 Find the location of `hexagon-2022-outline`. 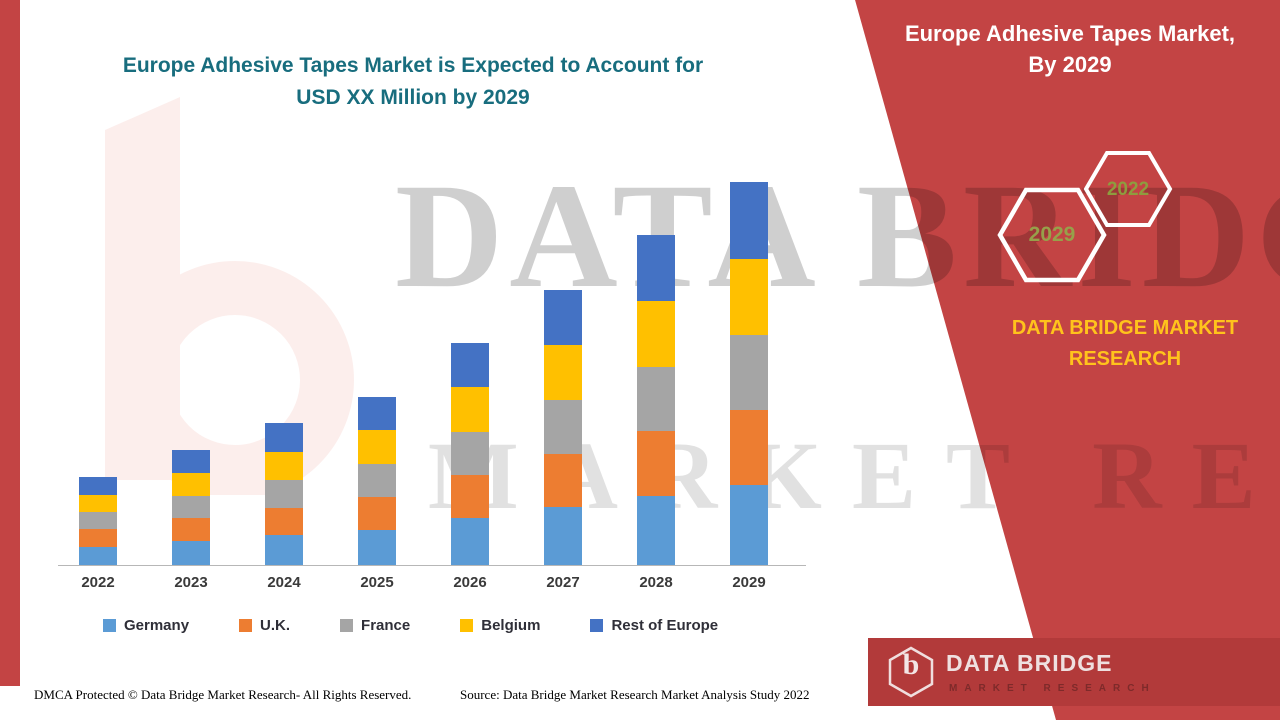

hexagon-2022-outline is located at coordinates (1128, 189).